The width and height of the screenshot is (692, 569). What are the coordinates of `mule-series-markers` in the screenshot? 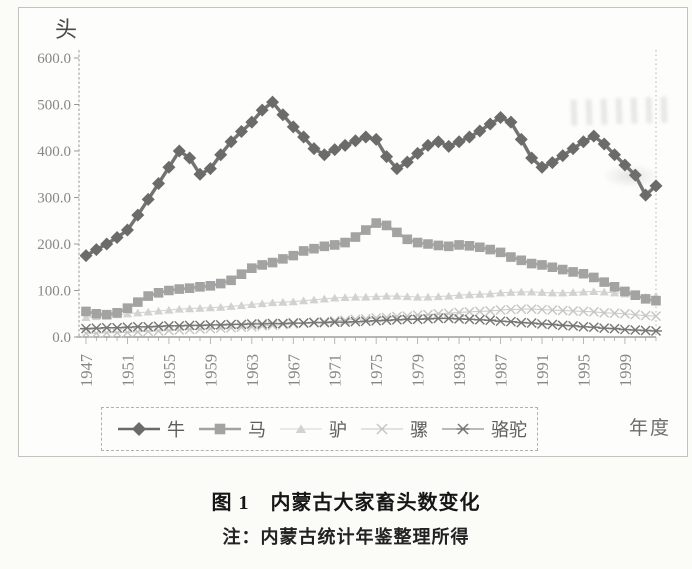 It's located at (371, 321).